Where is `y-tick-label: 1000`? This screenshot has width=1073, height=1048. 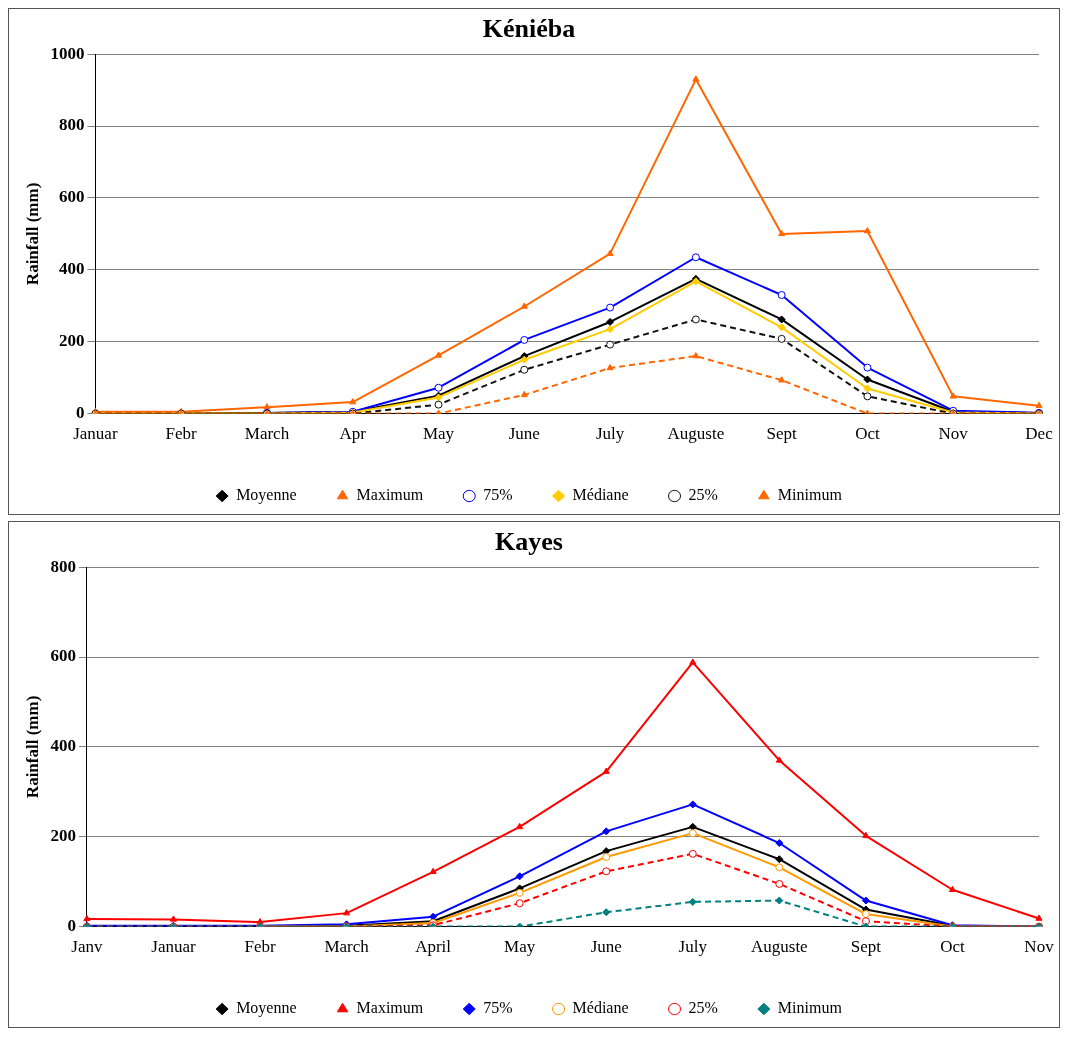 y-tick-label: 1000 is located at coordinates (67, 53).